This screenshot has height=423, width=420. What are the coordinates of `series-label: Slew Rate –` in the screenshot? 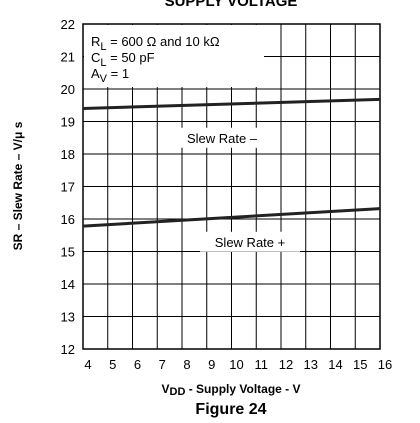 It's located at (222, 138).